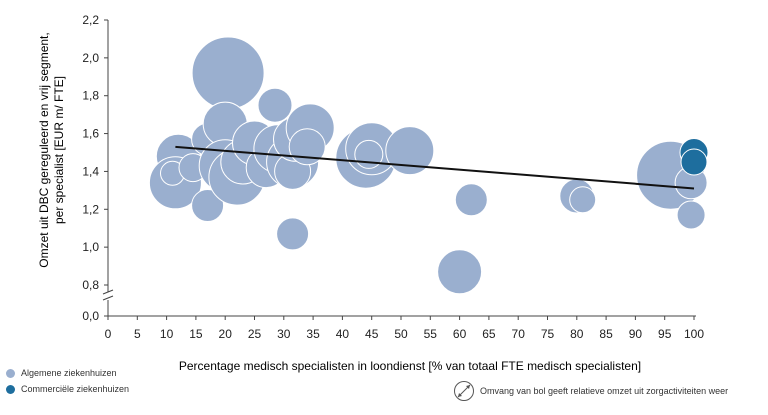 The height and width of the screenshot is (415, 768). I want to click on x-tick-label-20: 100, so click(694, 334).